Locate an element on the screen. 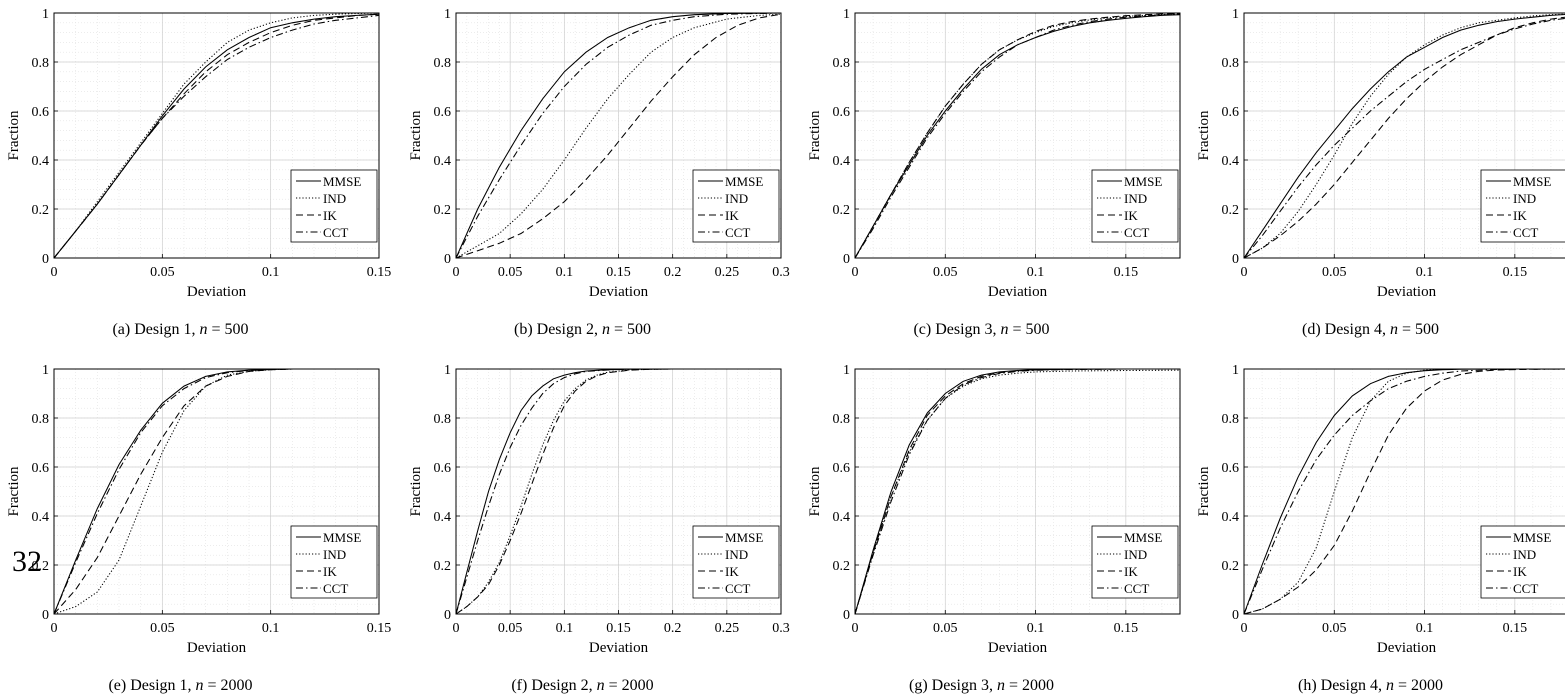  series-line-ik is located at coordinates (216, 491).